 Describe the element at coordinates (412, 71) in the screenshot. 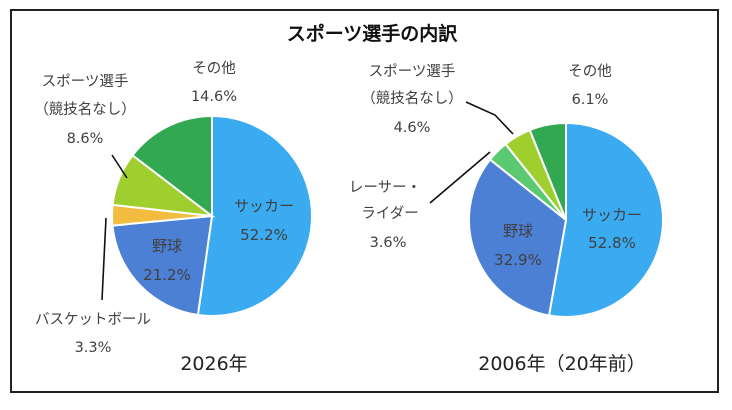

I see `label-unnamed-2006-line1: スポーツ選手` at that location.